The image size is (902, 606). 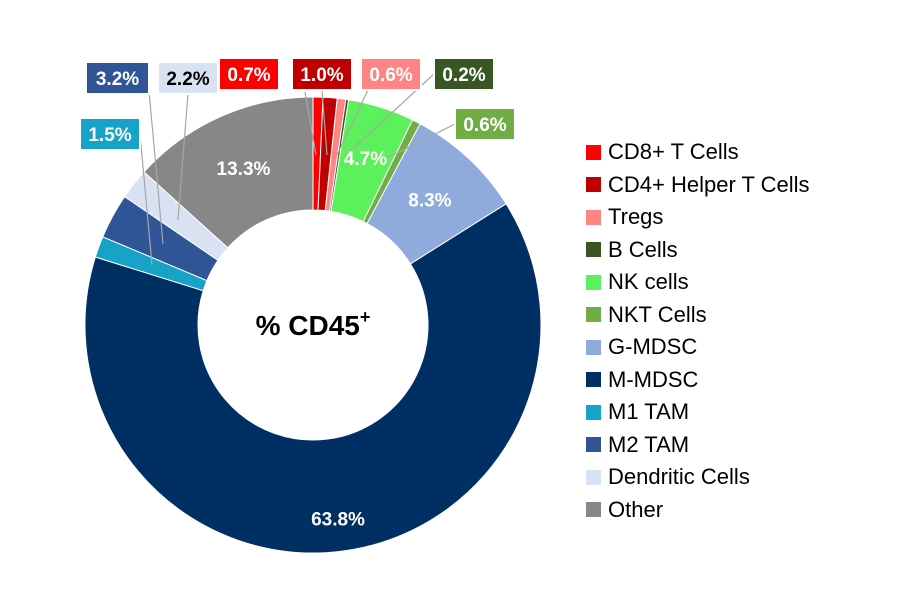 What do you see at coordinates (419, 142) in the screenshot?
I see `leader-nkt-cells` at bounding box center [419, 142].